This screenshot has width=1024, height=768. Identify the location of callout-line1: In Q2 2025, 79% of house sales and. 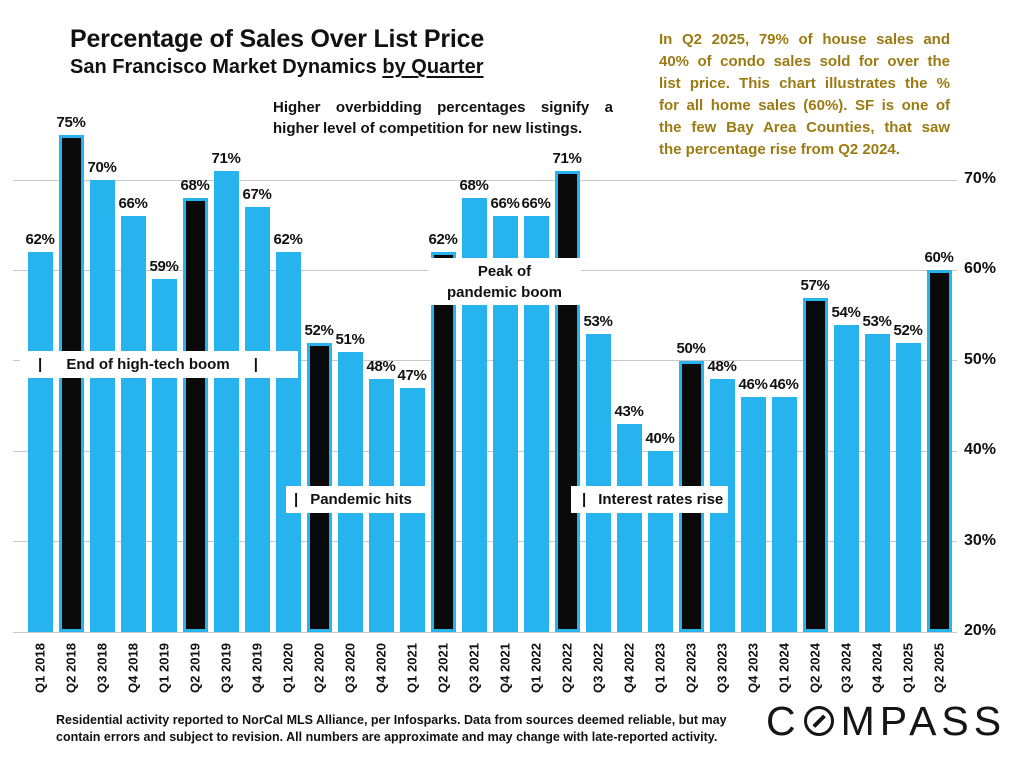
(804, 39).